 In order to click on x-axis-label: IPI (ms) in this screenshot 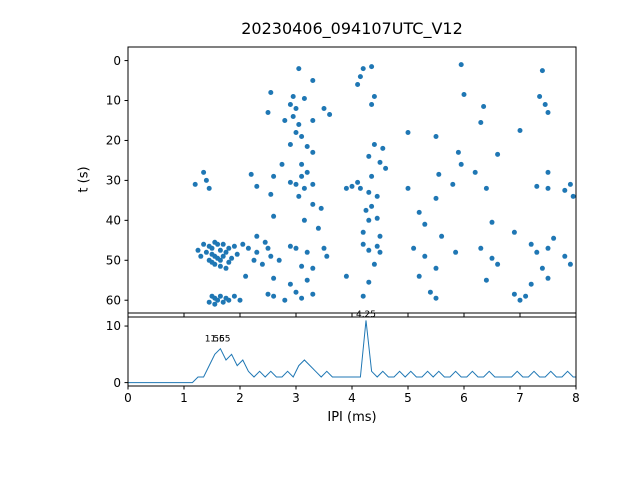, I will do `click(352, 417)`.